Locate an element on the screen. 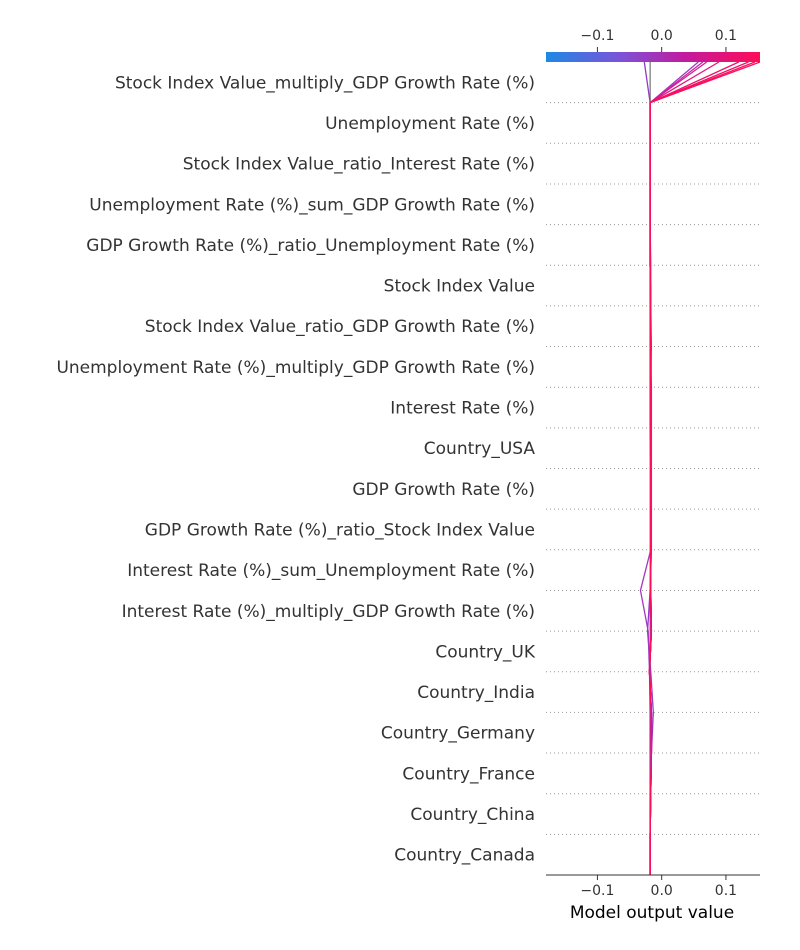 Image resolution: width=800 pixels, height=950 pixels. top-tick-label-2: 0.1 is located at coordinates (726, 36).